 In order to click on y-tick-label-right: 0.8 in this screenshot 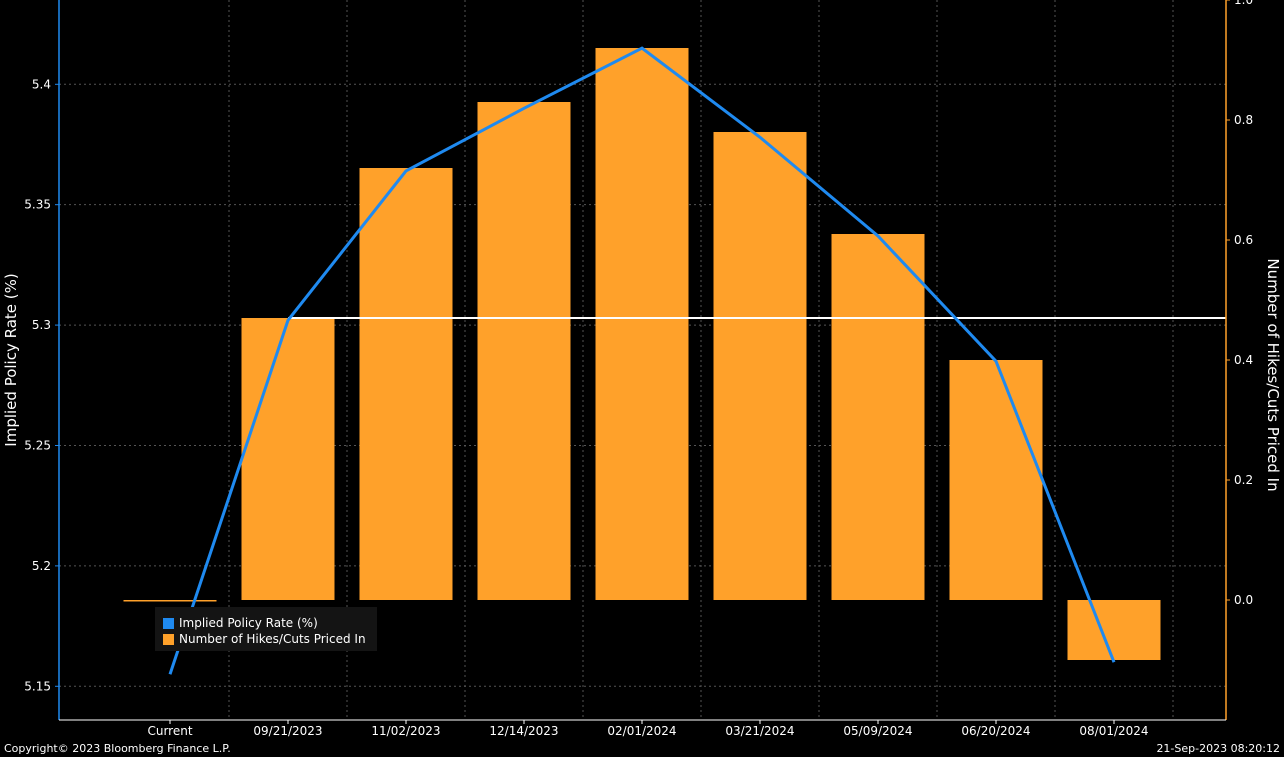, I will do `click(1243, 120)`.